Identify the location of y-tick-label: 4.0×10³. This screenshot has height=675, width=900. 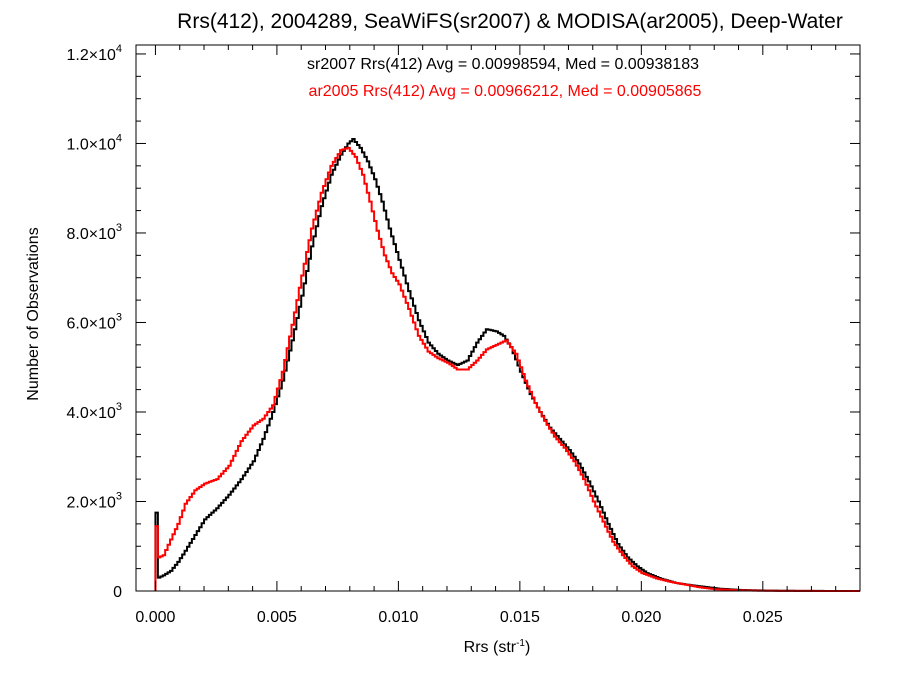
(94, 411).